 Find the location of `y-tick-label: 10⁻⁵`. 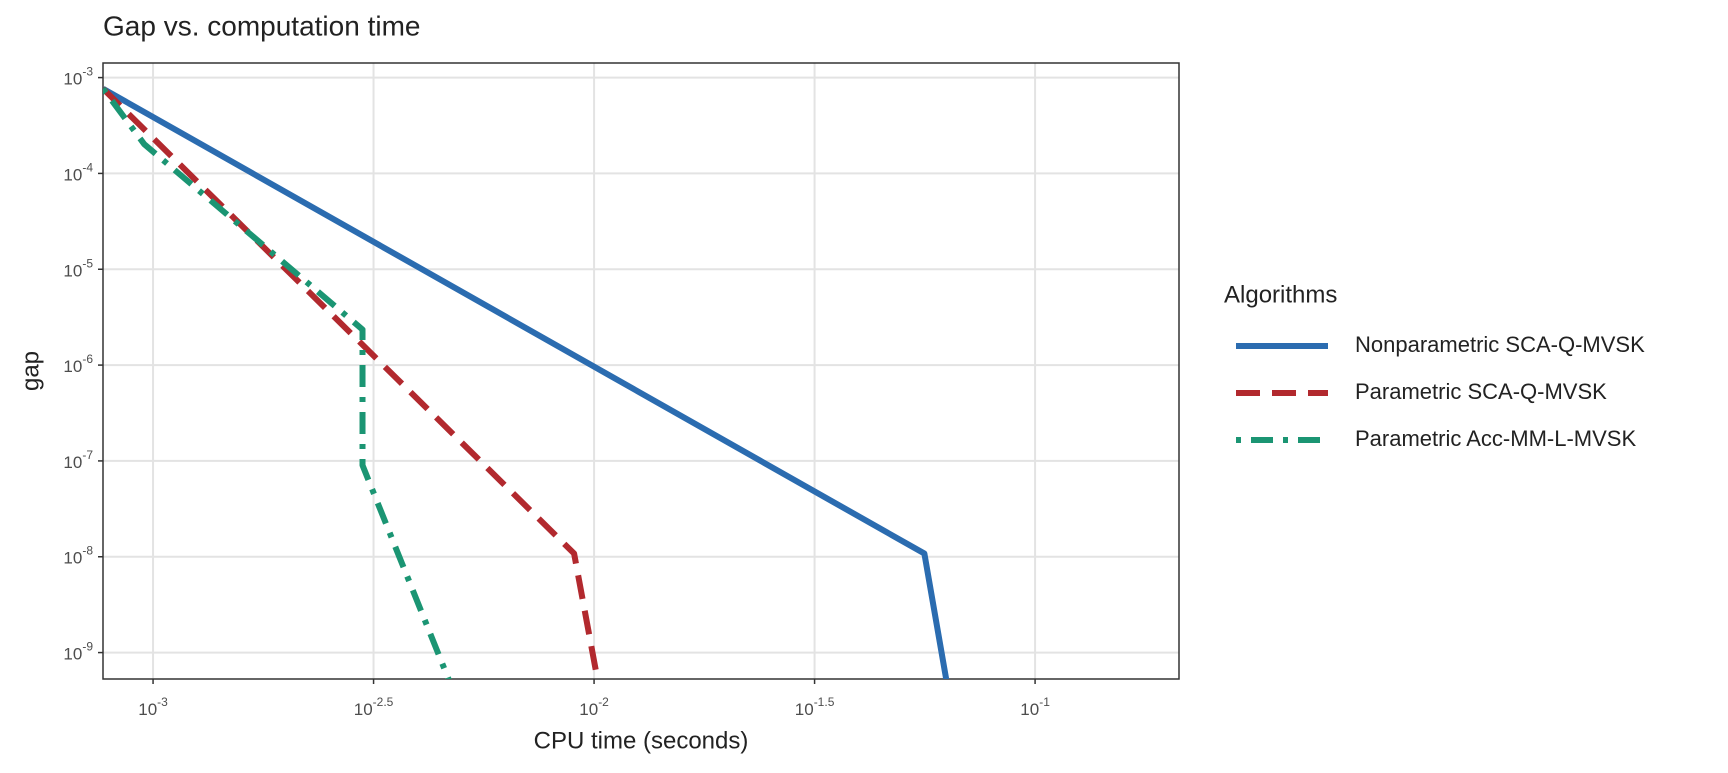

y-tick-label: 10⁻⁵ is located at coordinates (78, 268).